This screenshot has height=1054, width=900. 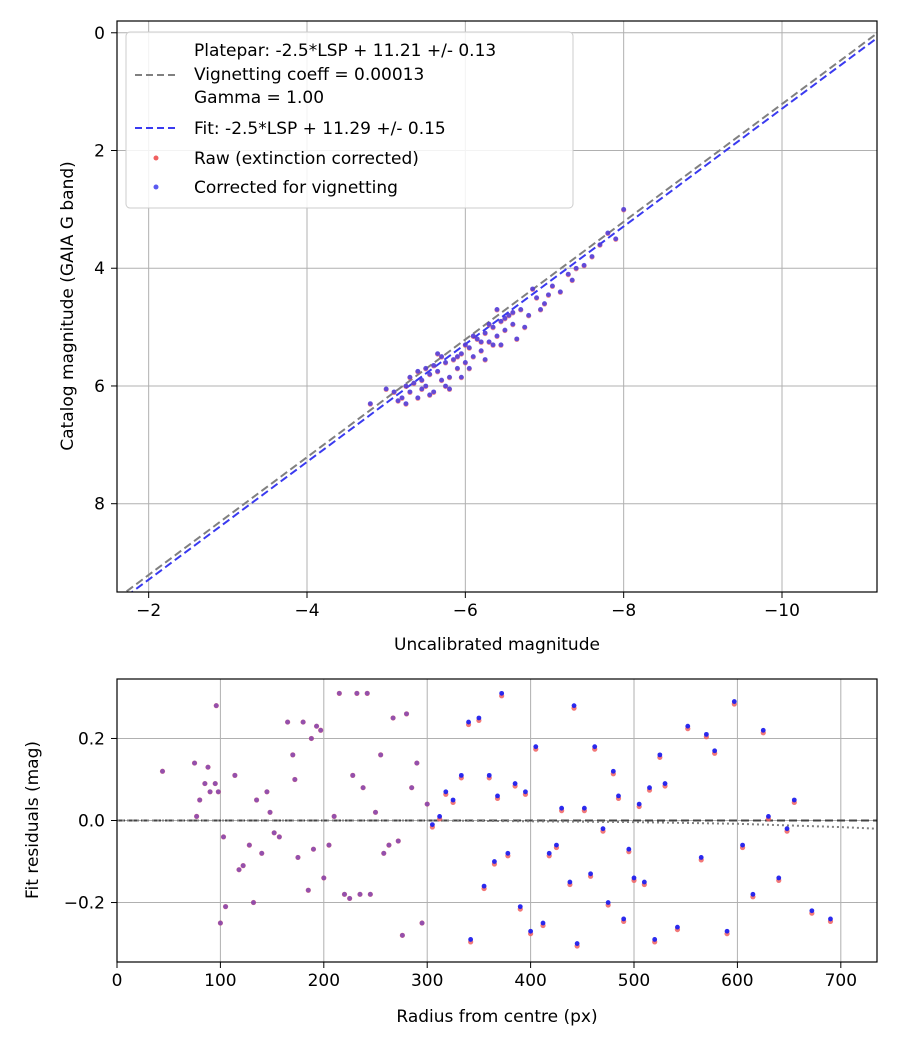 I want to click on top-y-tick-label: 8, so click(x=99, y=505).